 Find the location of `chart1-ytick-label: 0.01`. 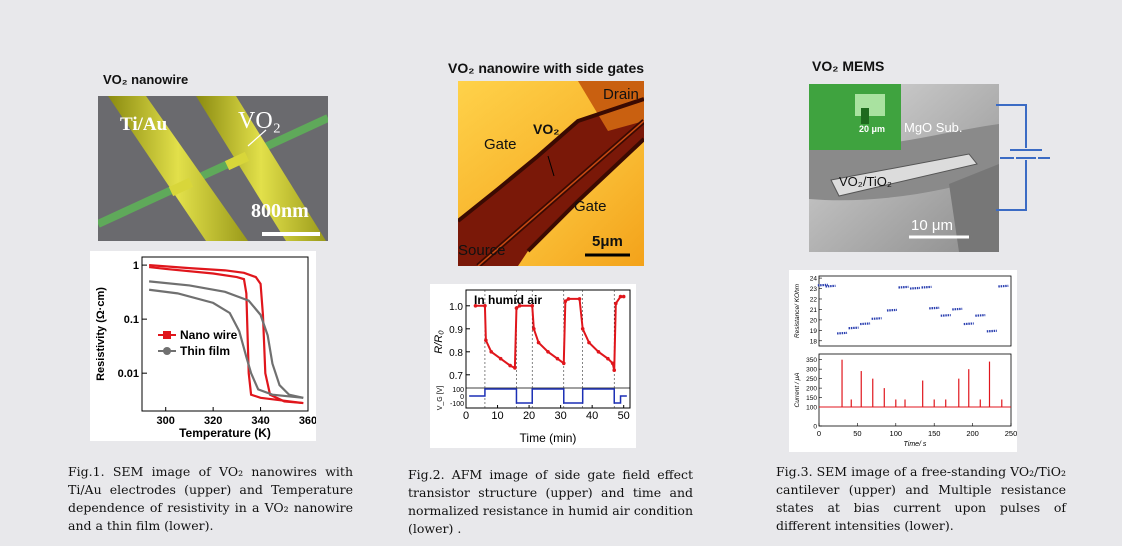

chart1-ytick-label: 0.01 is located at coordinates (128, 374).